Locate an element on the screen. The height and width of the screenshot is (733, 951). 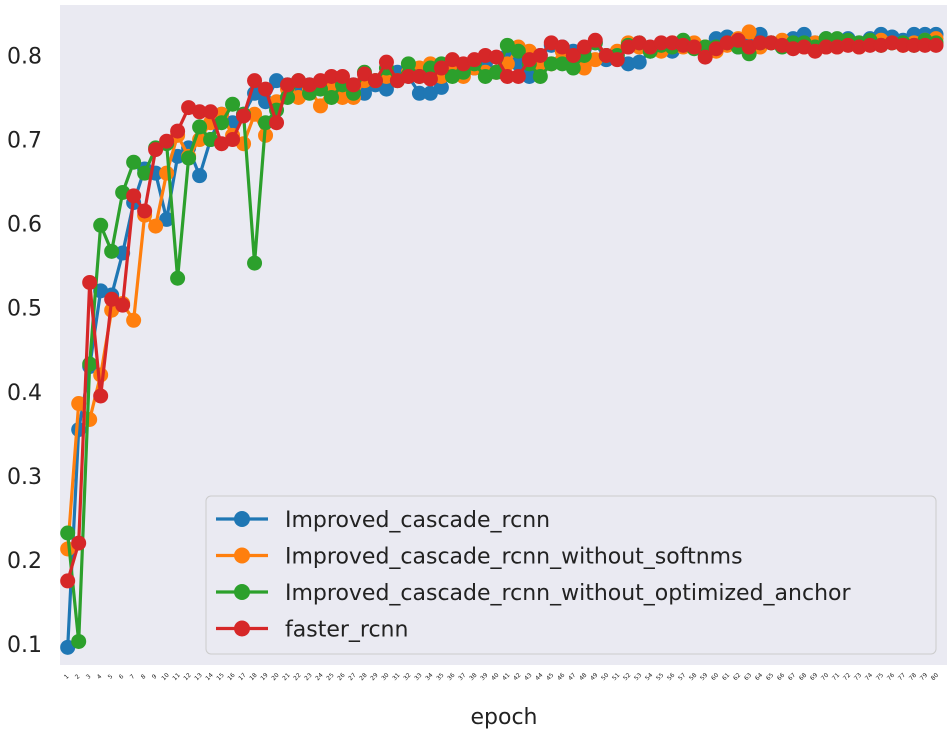
y-axis-ticks: 0.1 0.2 0.3 0.4 0.5 0.6 0.7 0.8 is located at coordinates (24, 351).